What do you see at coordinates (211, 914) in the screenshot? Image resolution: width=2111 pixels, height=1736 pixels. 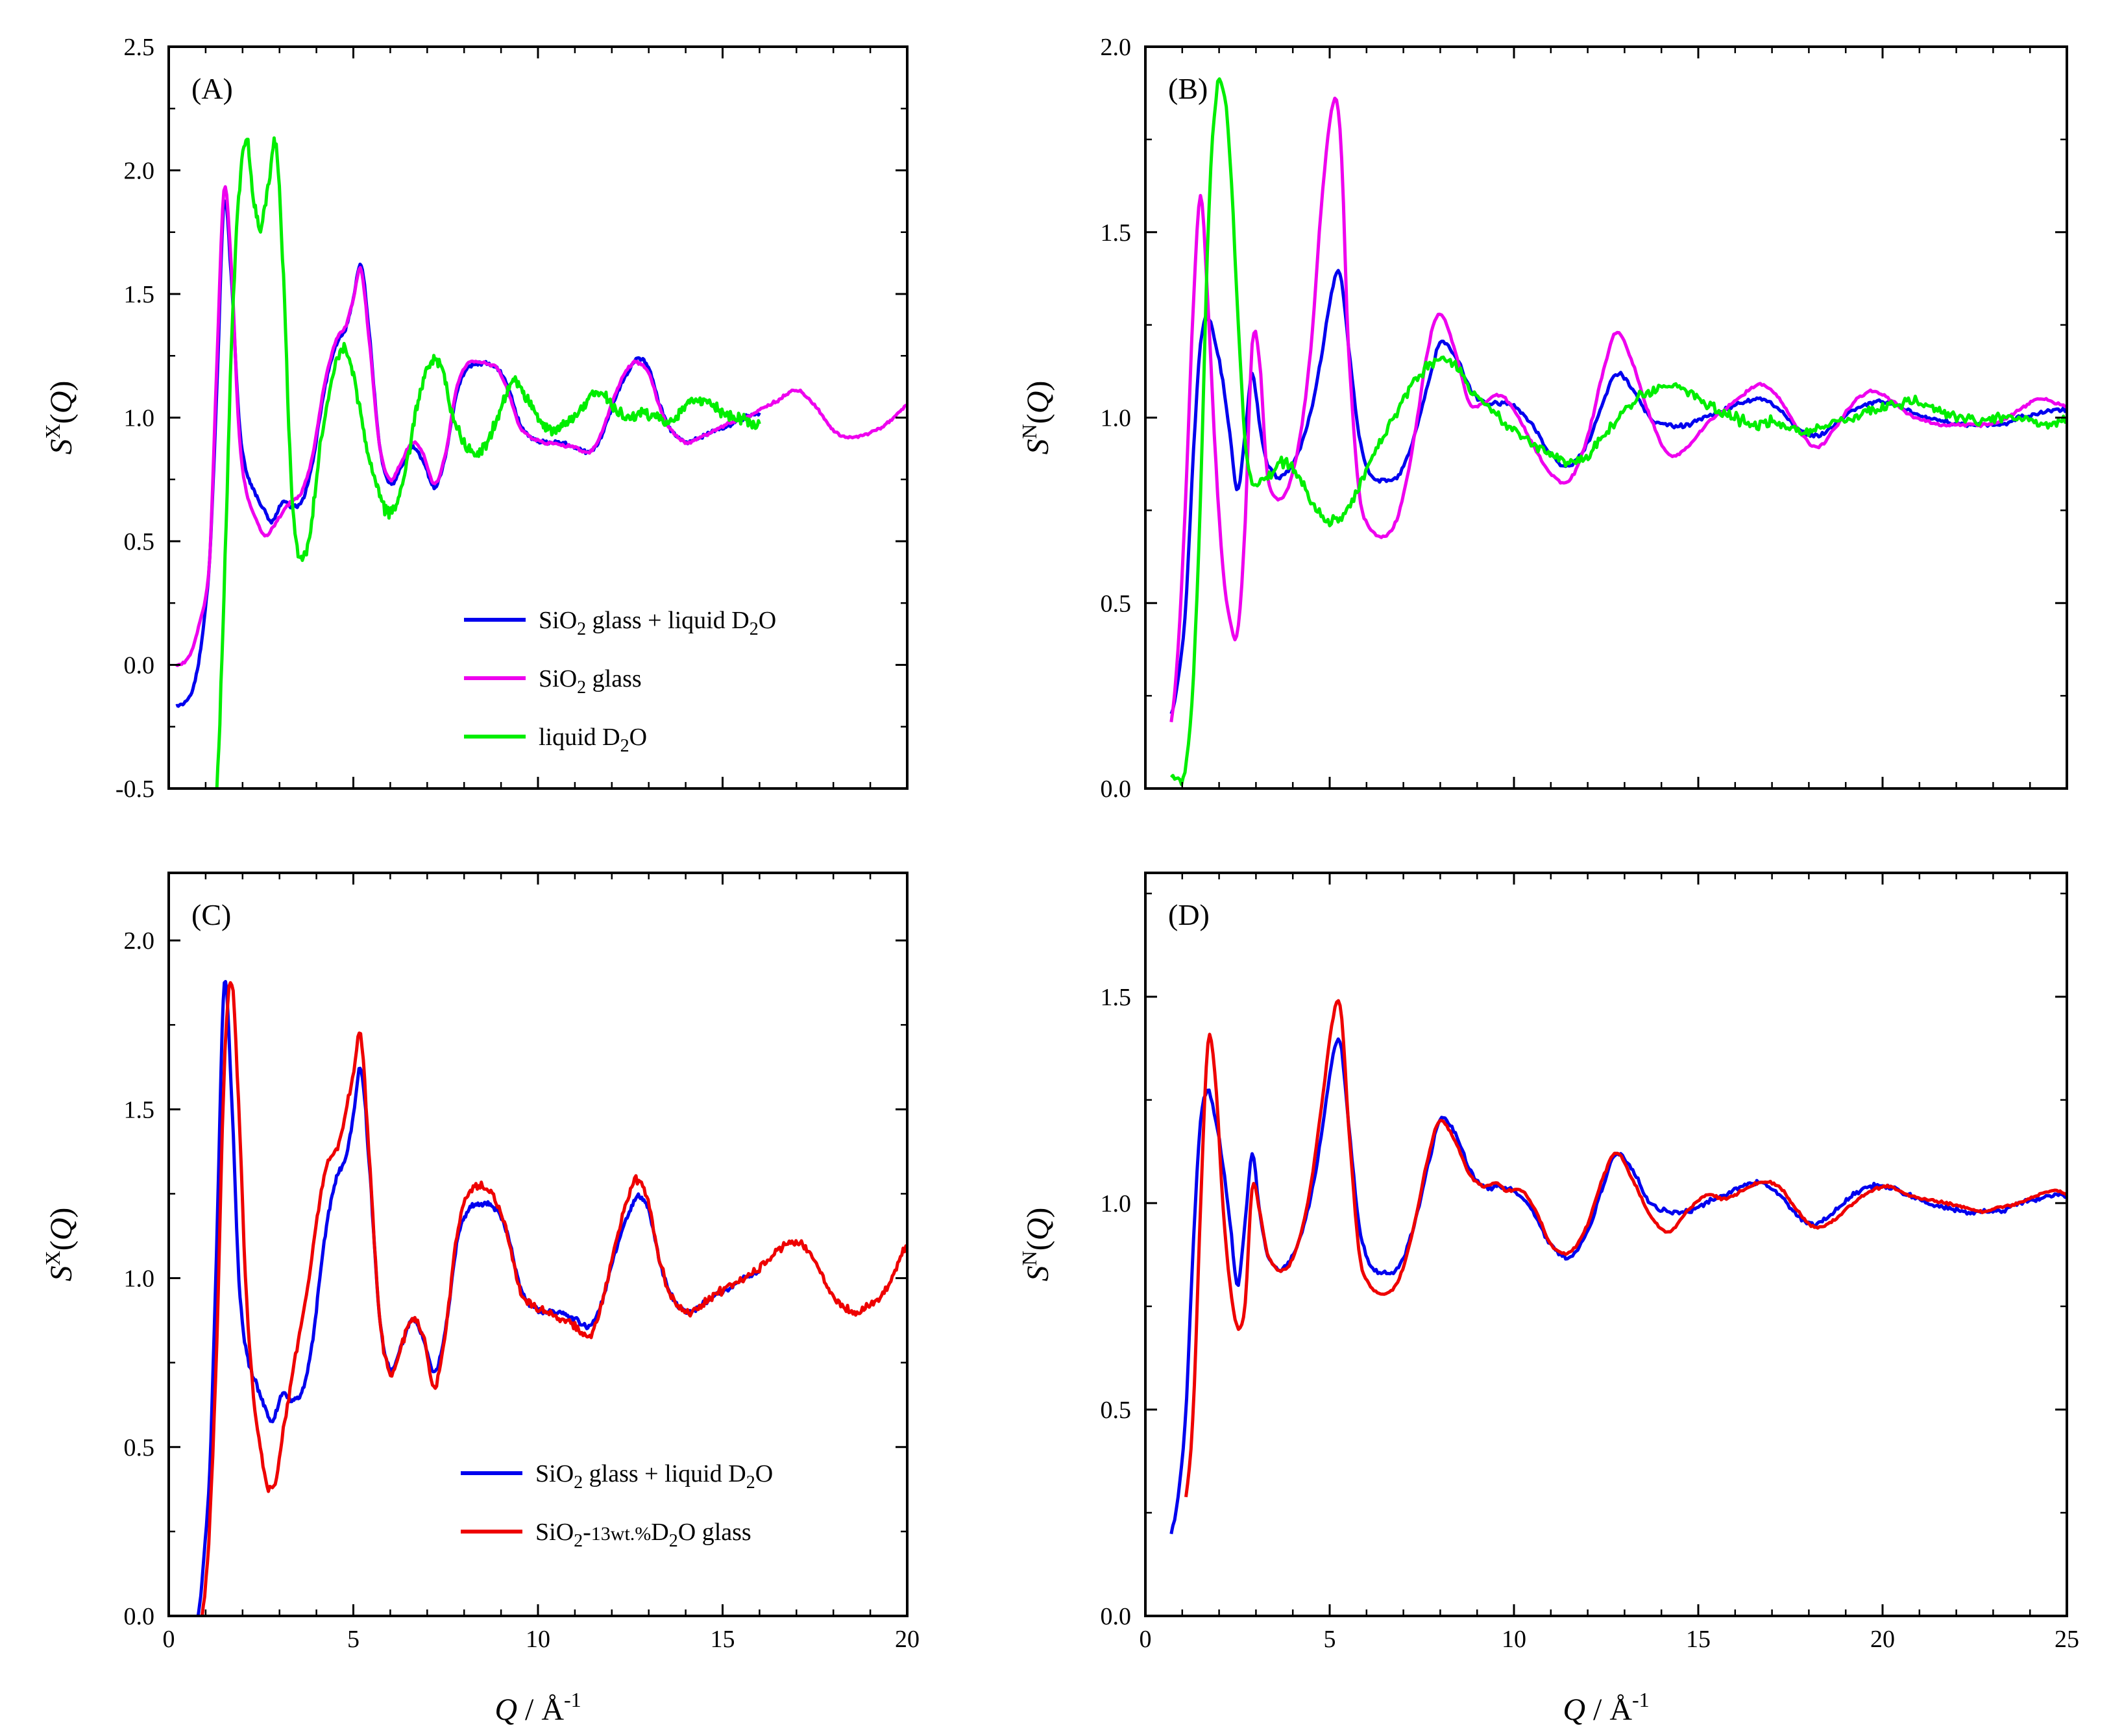 I see `panel-label: (C)` at bounding box center [211, 914].